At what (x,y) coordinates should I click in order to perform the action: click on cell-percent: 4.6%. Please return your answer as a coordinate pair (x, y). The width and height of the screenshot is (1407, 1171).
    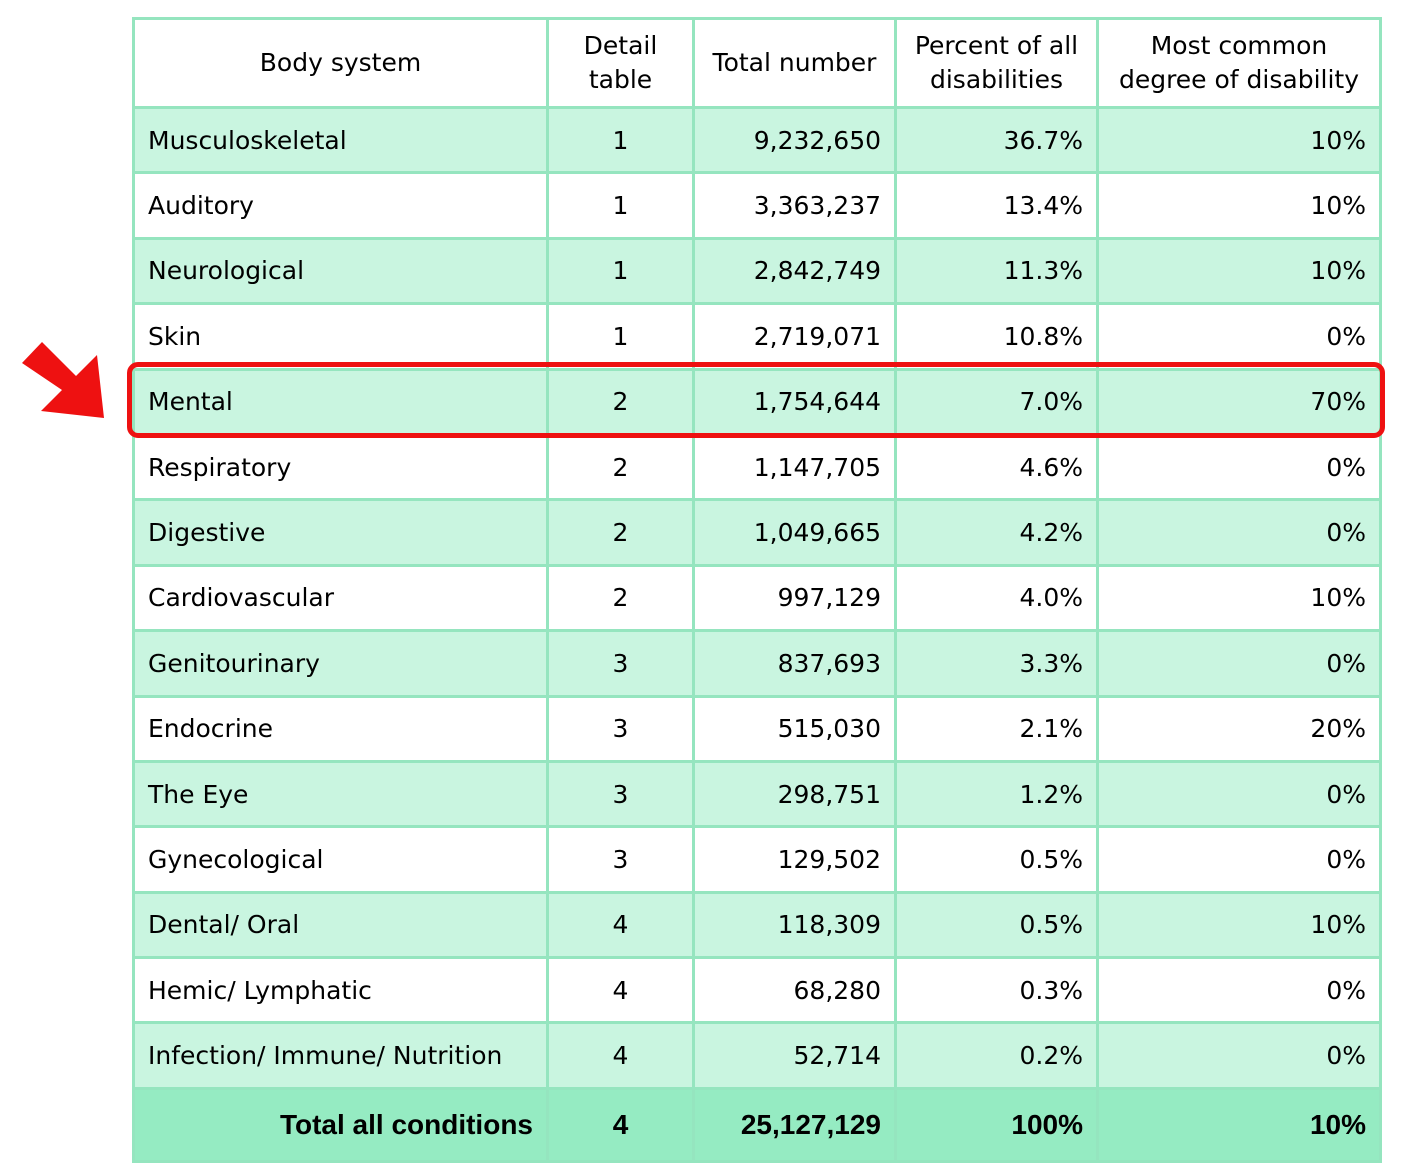
    Looking at the image, I should click on (996, 467).